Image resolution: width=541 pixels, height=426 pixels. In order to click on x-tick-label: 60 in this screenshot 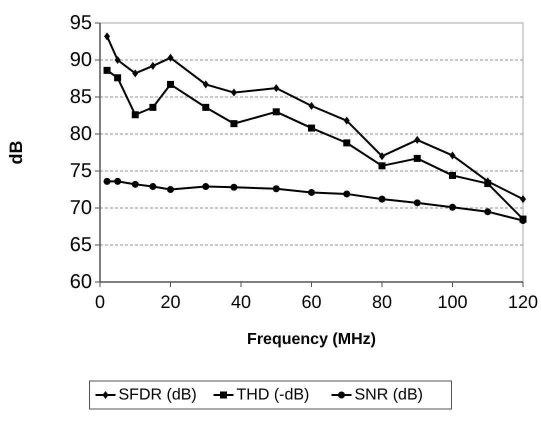, I will do `click(311, 302)`.